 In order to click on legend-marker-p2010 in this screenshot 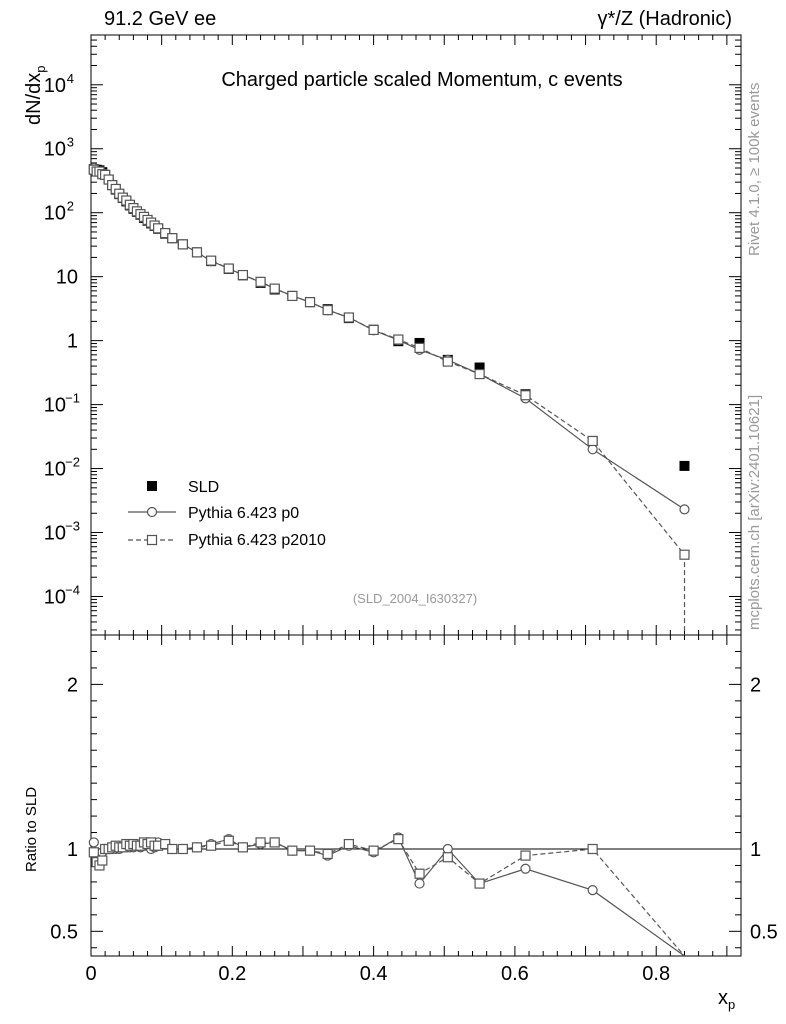, I will do `click(152, 540)`.